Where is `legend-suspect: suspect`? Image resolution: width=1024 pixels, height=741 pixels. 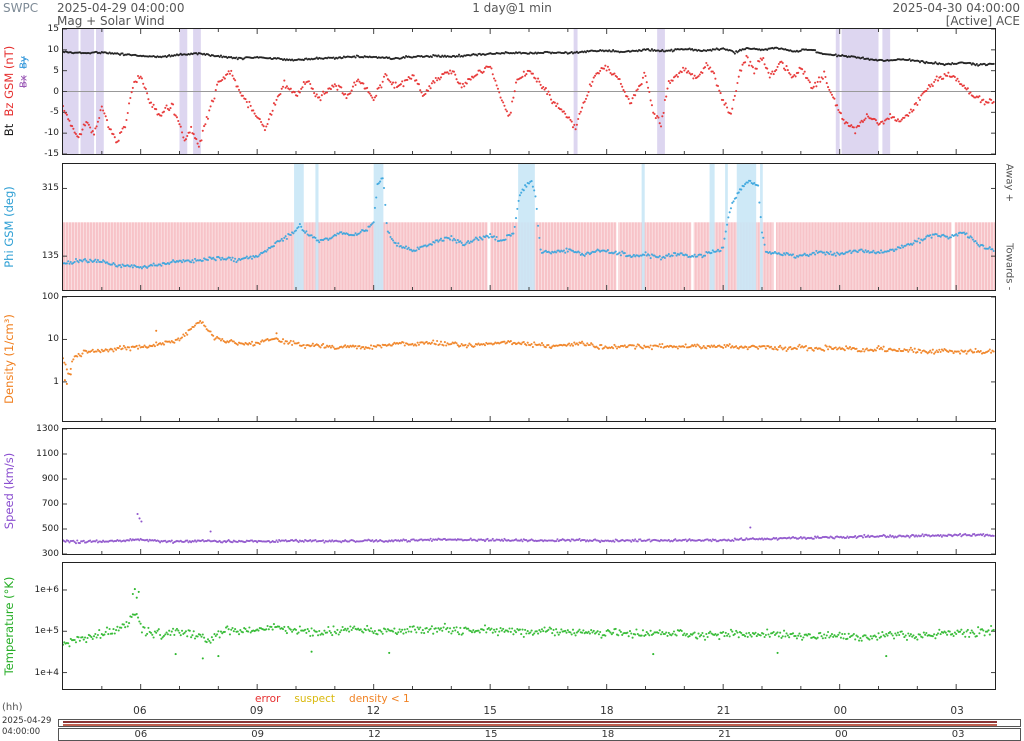
legend-suspect: suspect is located at coordinates (315, 699).